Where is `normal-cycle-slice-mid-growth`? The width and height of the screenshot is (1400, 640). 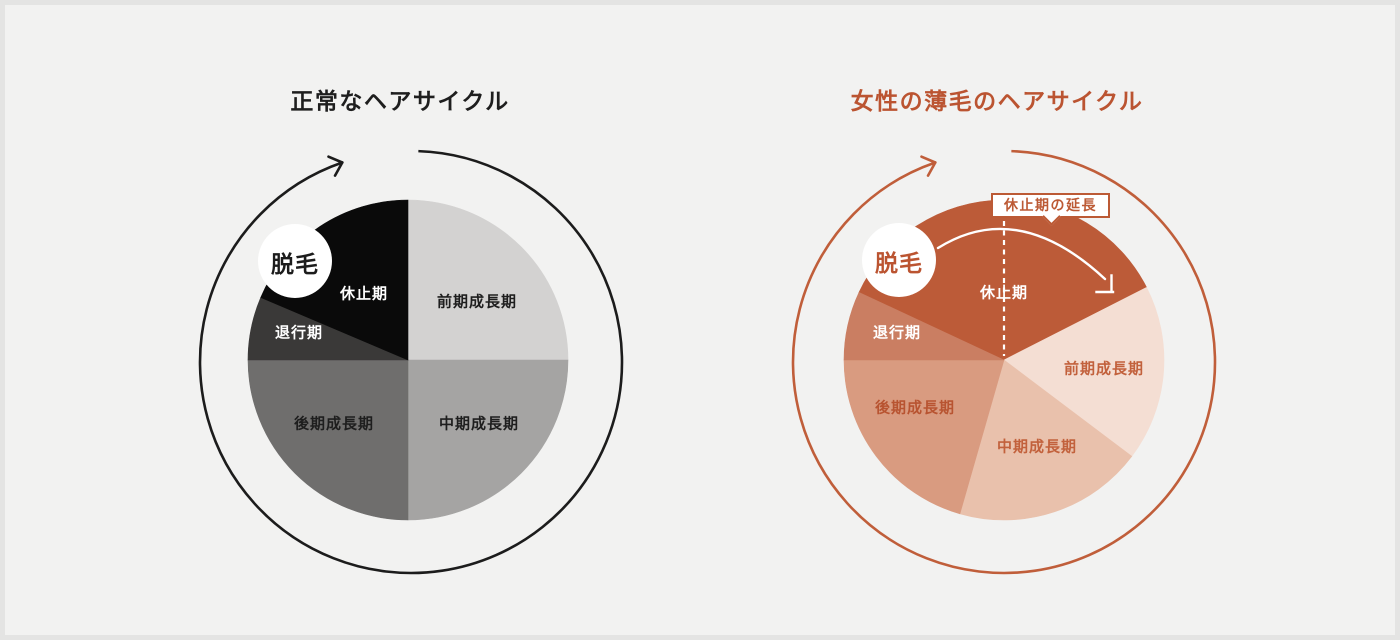
normal-cycle-slice-mid-growth is located at coordinates (488, 440).